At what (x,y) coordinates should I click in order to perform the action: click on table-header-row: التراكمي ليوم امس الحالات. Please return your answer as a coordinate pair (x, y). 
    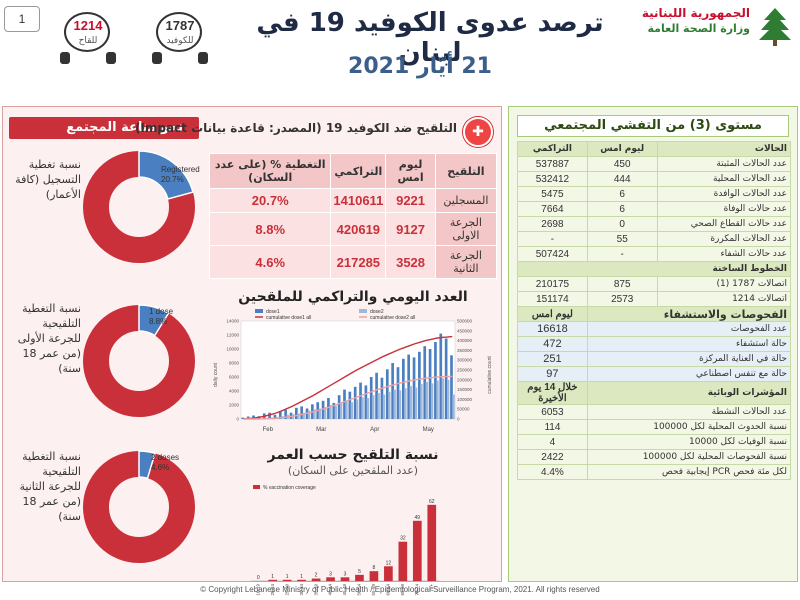
    Looking at the image, I should click on (654, 149).